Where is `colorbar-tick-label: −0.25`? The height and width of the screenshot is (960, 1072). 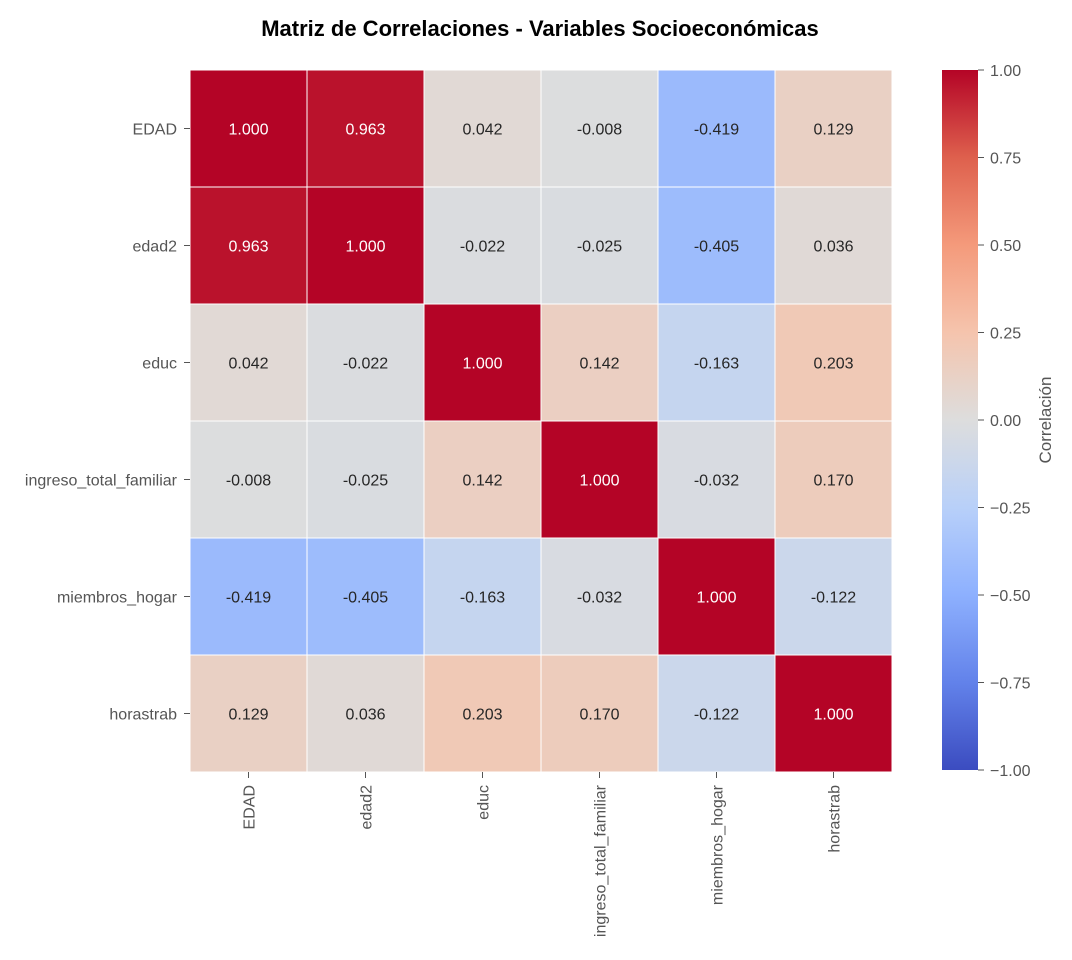 colorbar-tick-label: −0.25 is located at coordinates (1010, 509).